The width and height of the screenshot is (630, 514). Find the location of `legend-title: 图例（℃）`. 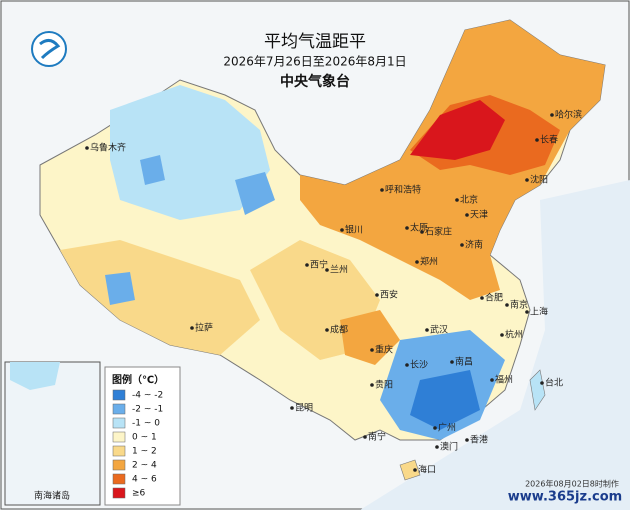

legend-title: 图例（℃） is located at coordinates (138, 379).